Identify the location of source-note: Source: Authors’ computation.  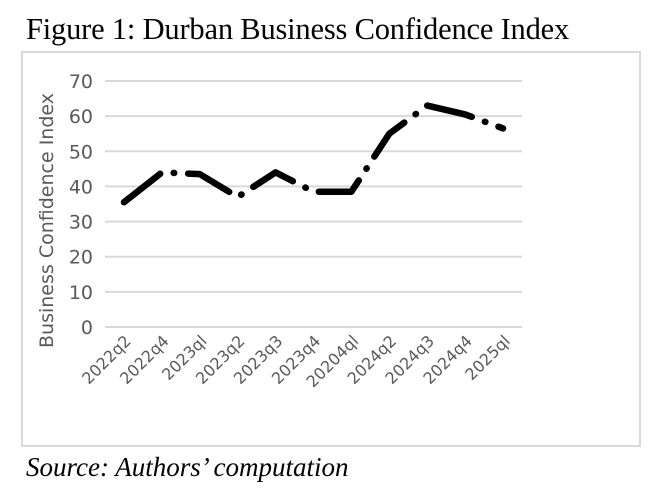
(187, 467).